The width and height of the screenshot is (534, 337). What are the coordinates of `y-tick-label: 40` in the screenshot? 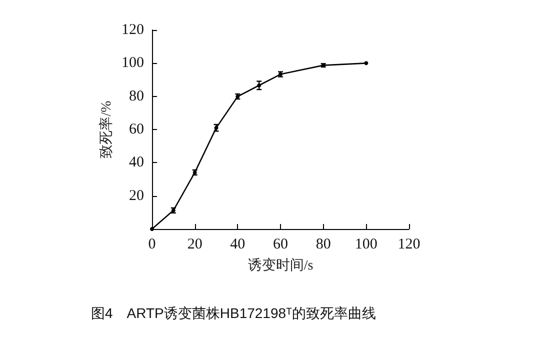 It's located at (136, 162).